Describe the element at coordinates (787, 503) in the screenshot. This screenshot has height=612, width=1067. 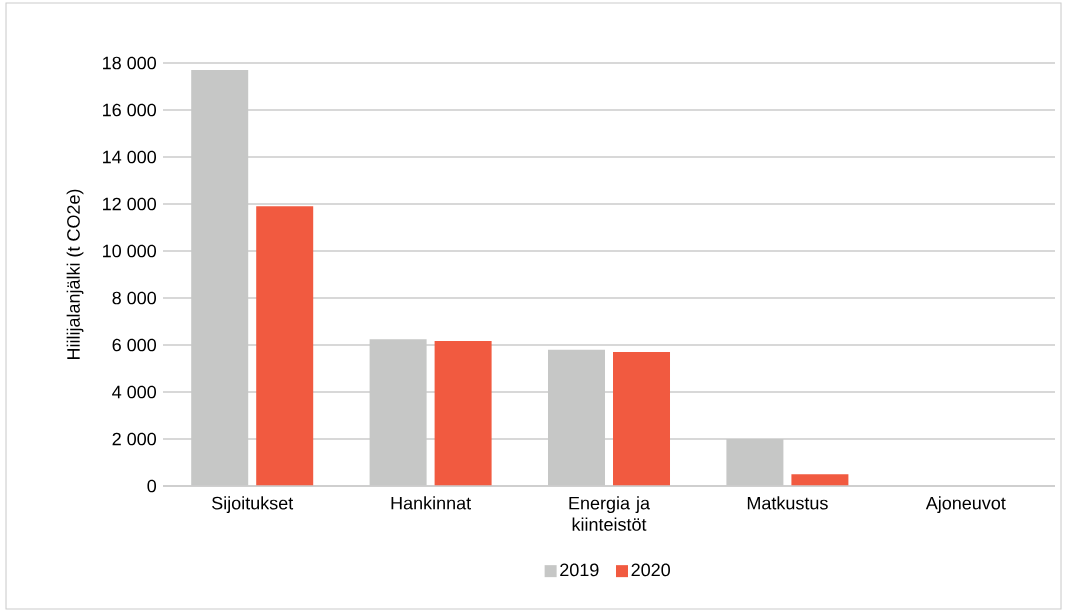
I see `x-tick-label: Matkustus` at that location.